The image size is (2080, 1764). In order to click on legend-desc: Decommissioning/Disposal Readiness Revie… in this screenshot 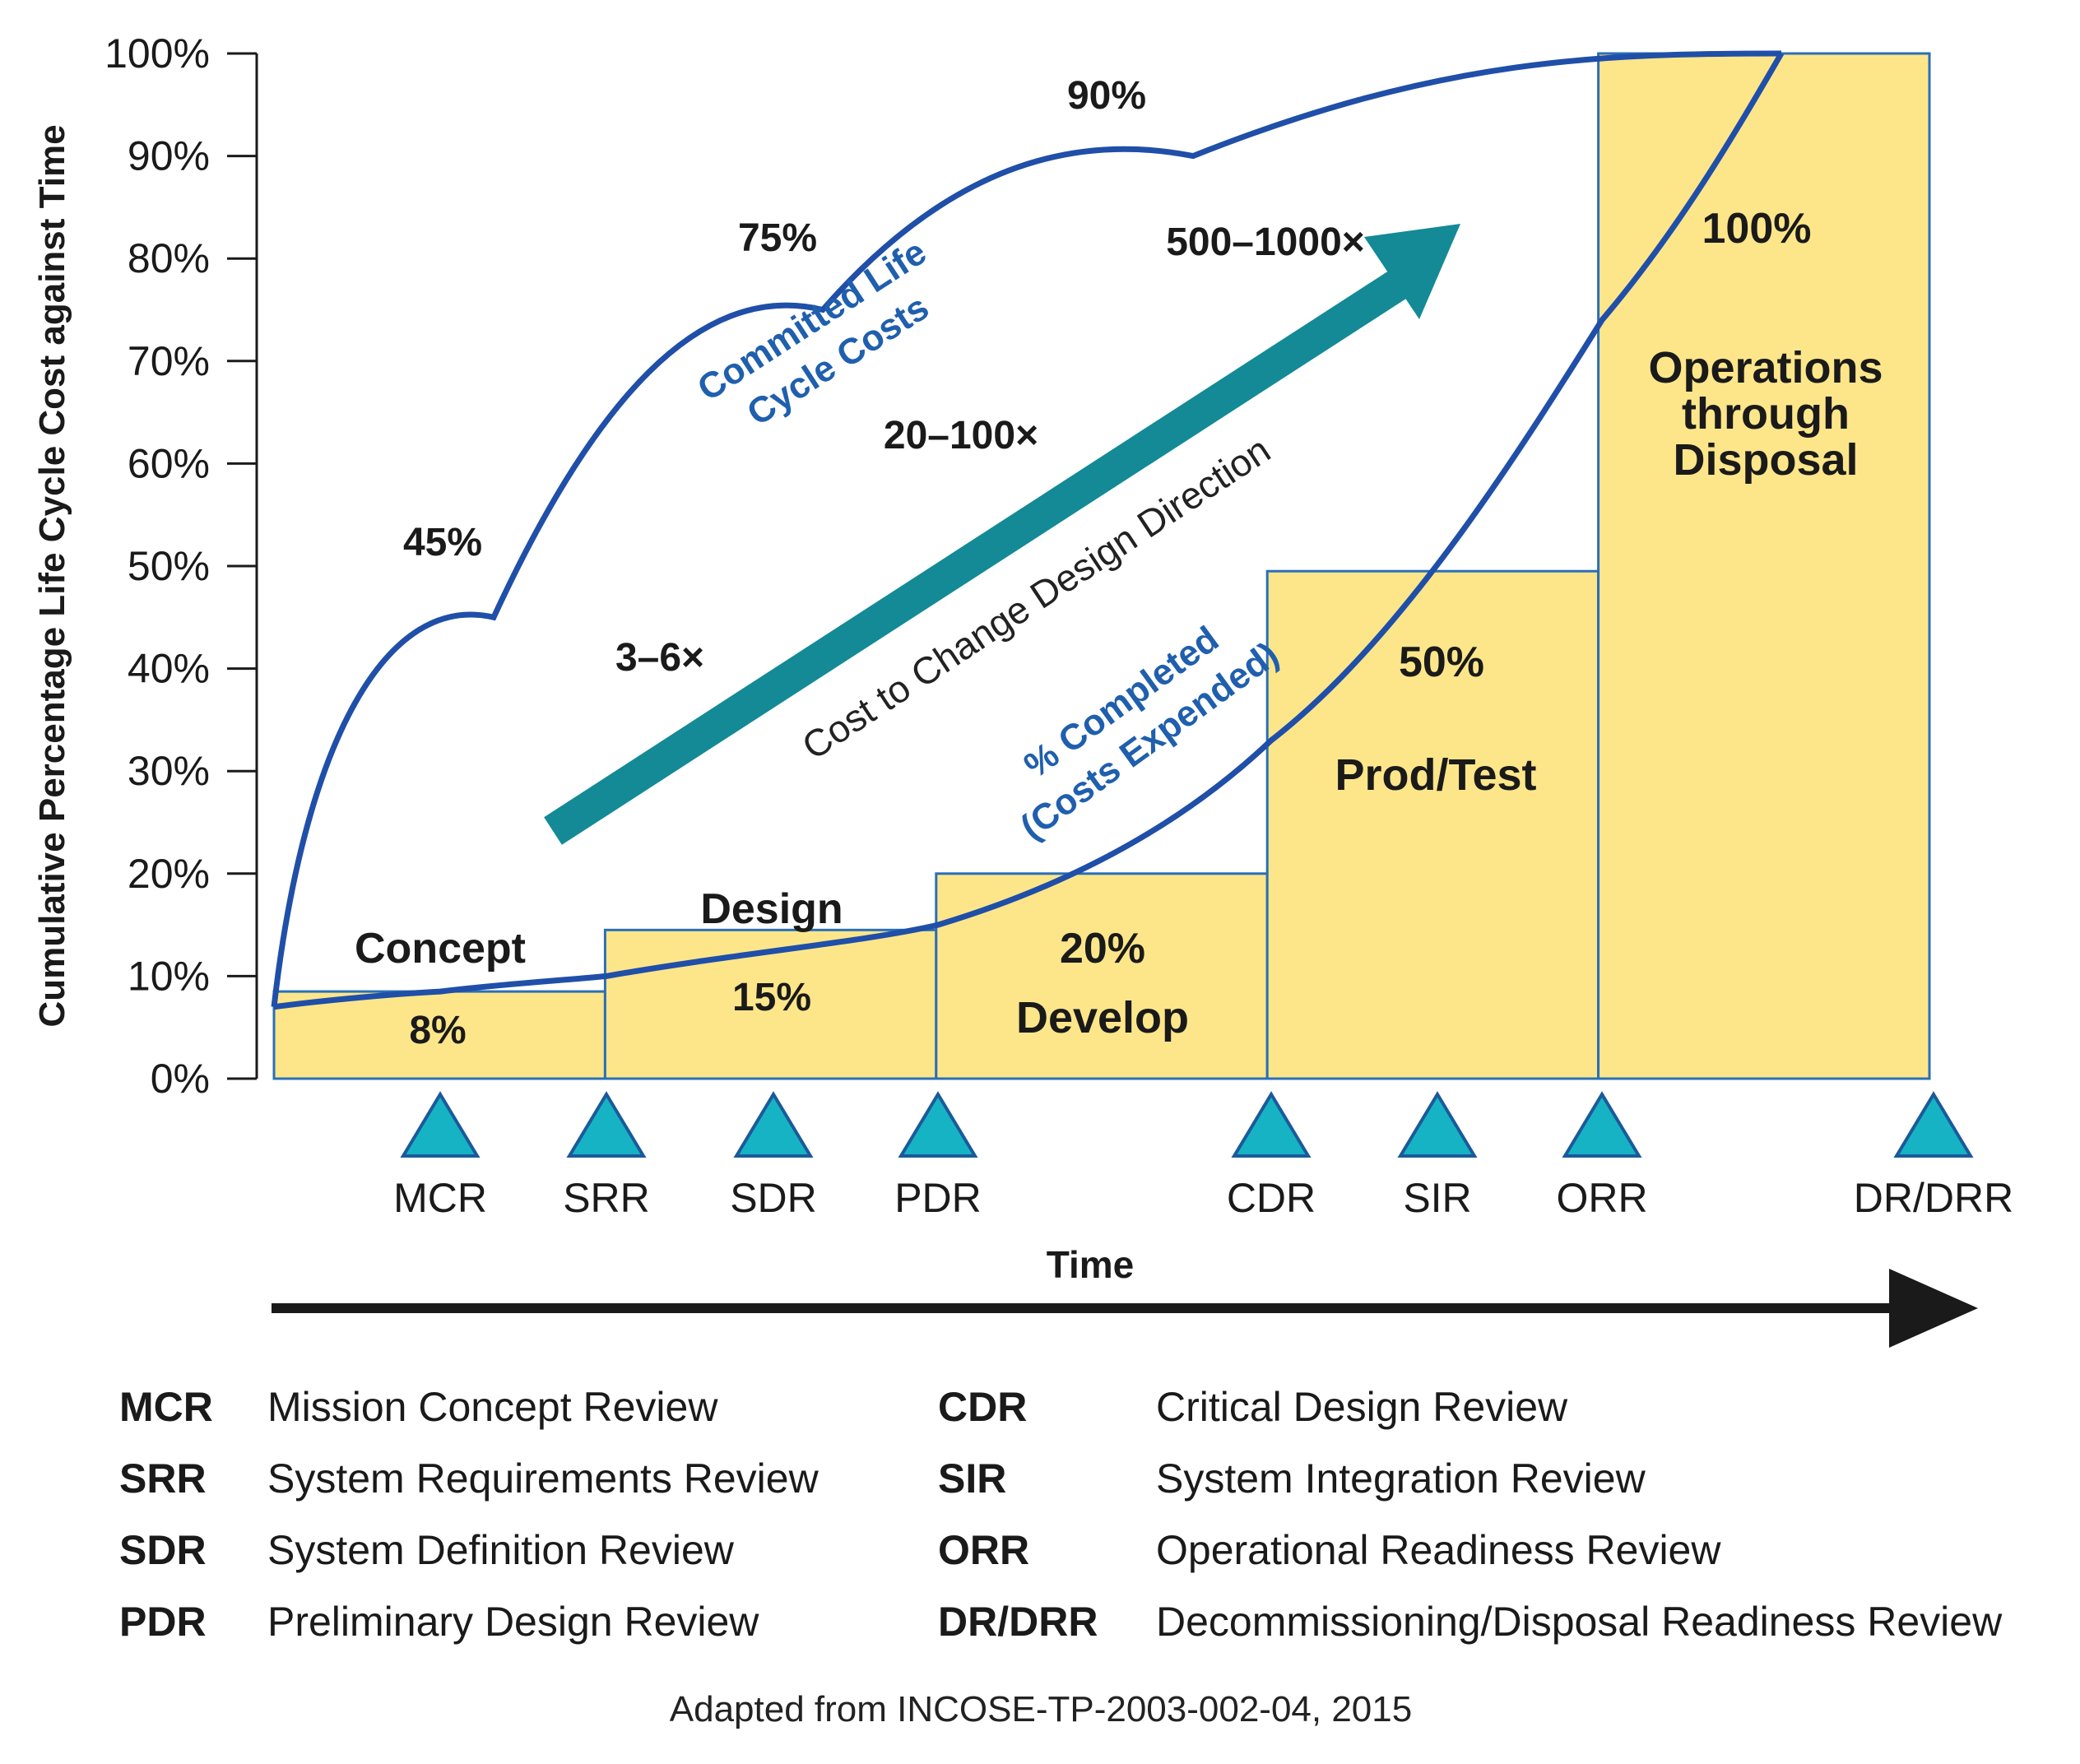, I will do `click(1579, 1622)`.